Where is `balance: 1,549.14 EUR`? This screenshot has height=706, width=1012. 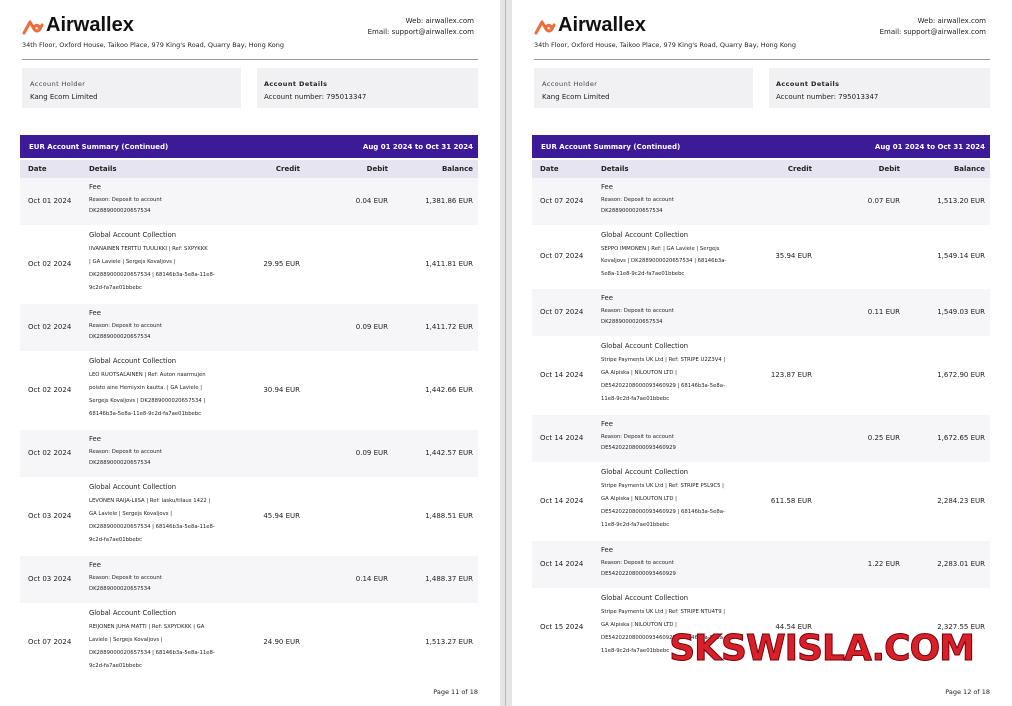
balance: 1,549.14 EUR is located at coordinates (961, 256).